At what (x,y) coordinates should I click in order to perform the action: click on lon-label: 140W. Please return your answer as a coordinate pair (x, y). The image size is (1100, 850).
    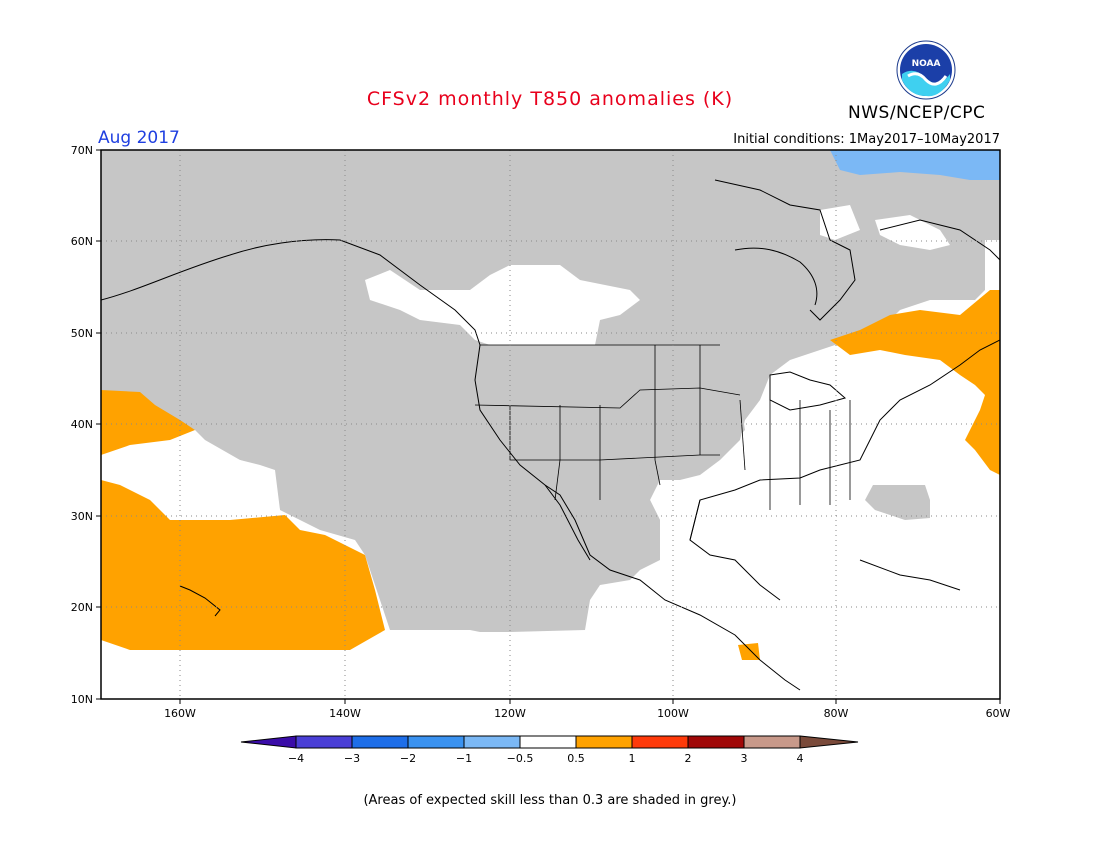
    Looking at the image, I should click on (345, 713).